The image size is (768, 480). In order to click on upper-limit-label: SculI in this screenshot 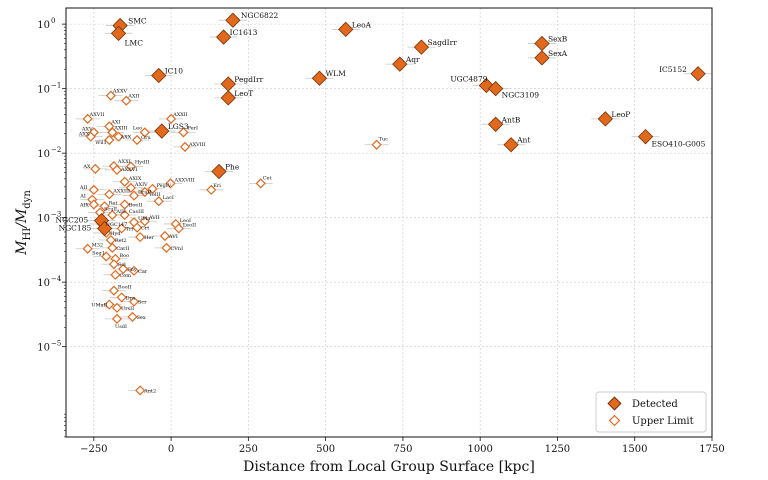, I will do `click(110, 210)`.